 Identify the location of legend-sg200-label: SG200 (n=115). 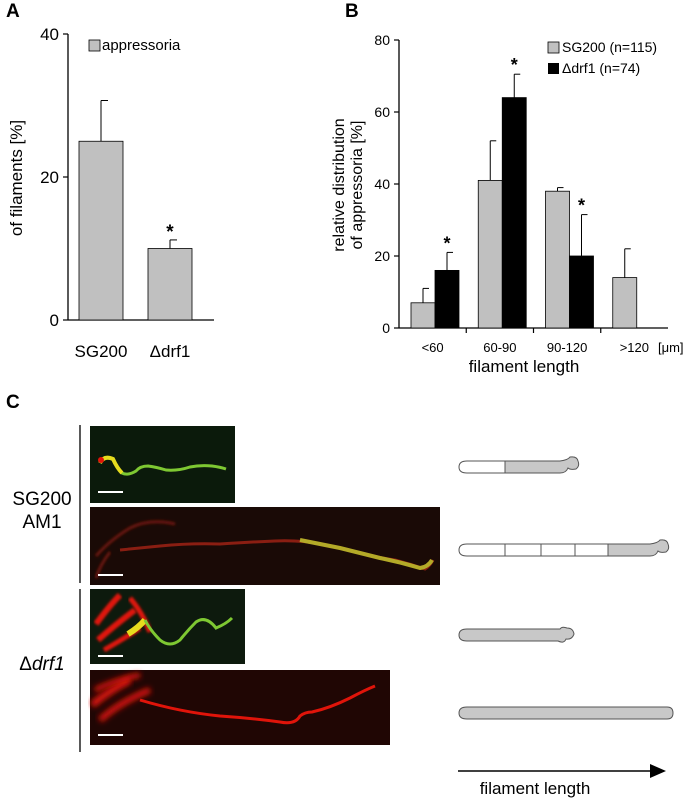
(609, 47).